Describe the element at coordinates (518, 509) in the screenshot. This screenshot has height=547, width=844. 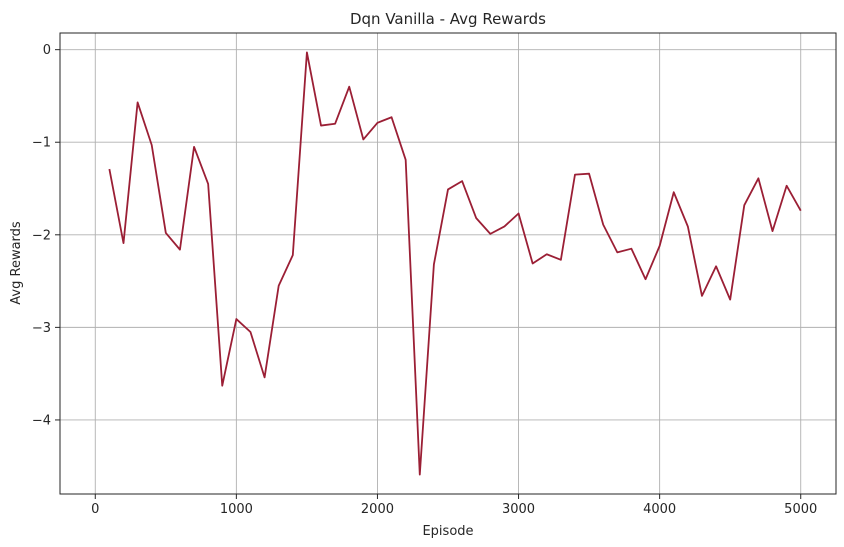
I see `x-tick-label: 3000` at that location.